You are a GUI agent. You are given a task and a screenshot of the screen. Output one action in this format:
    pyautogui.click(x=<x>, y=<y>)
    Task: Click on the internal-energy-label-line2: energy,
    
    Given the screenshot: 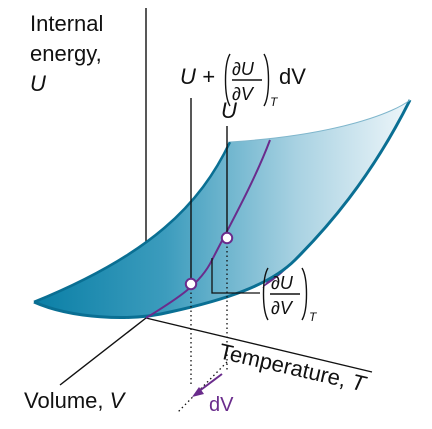 What is the action you would take?
    pyautogui.click(x=66, y=53)
    